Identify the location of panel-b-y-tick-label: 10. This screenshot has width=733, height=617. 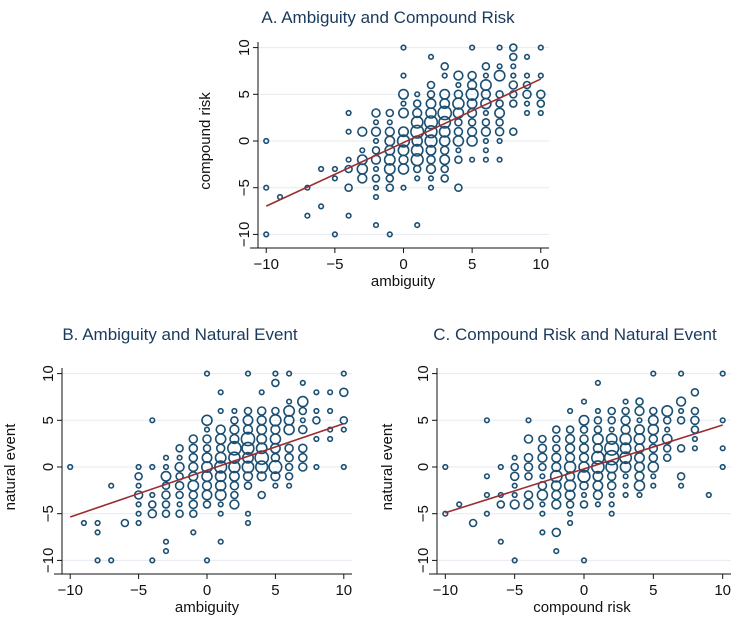
(48, 373).